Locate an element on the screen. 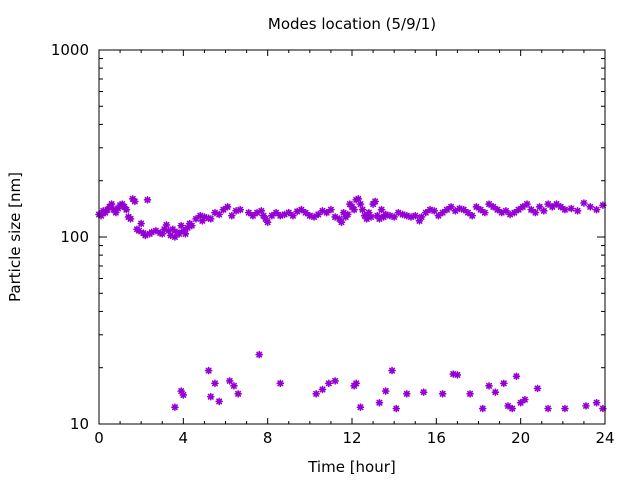 The width and height of the screenshot is (640, 480). x-tick-label: 24 is located at coordinates (604, 438).